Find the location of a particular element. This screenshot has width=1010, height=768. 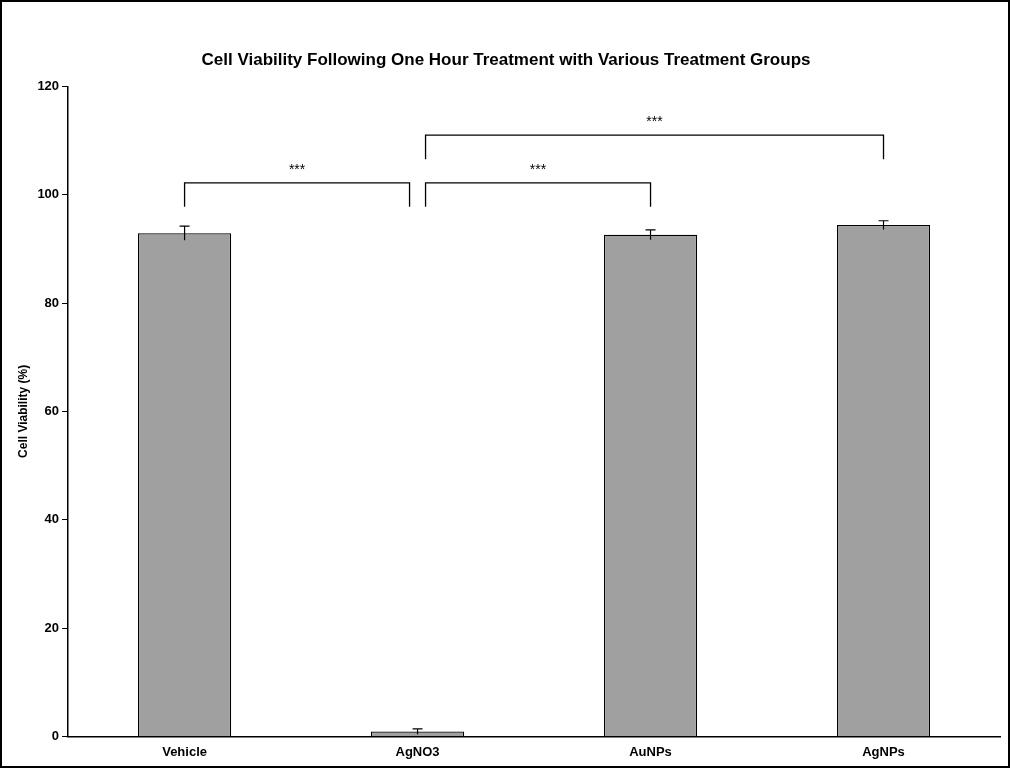

y-tick-label: 20 is located at coordinates (52, 627).